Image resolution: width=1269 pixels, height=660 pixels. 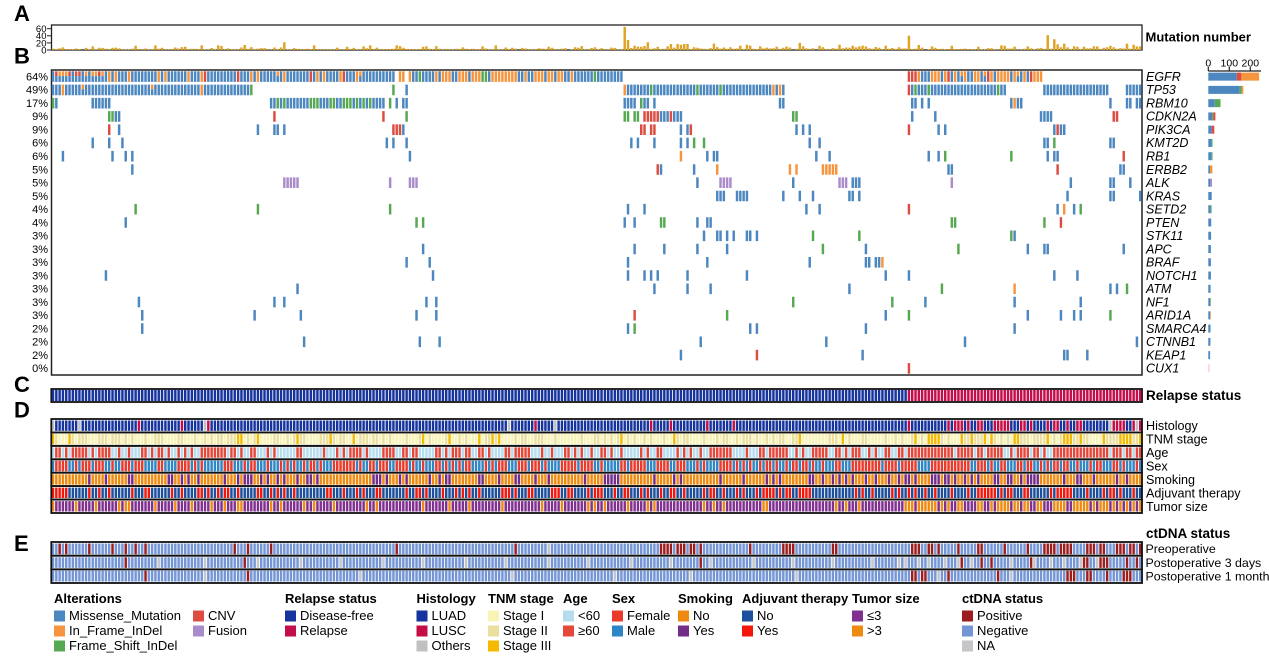 I want to click on svg-text: CTNNB1, so click(x=1171, y=342).